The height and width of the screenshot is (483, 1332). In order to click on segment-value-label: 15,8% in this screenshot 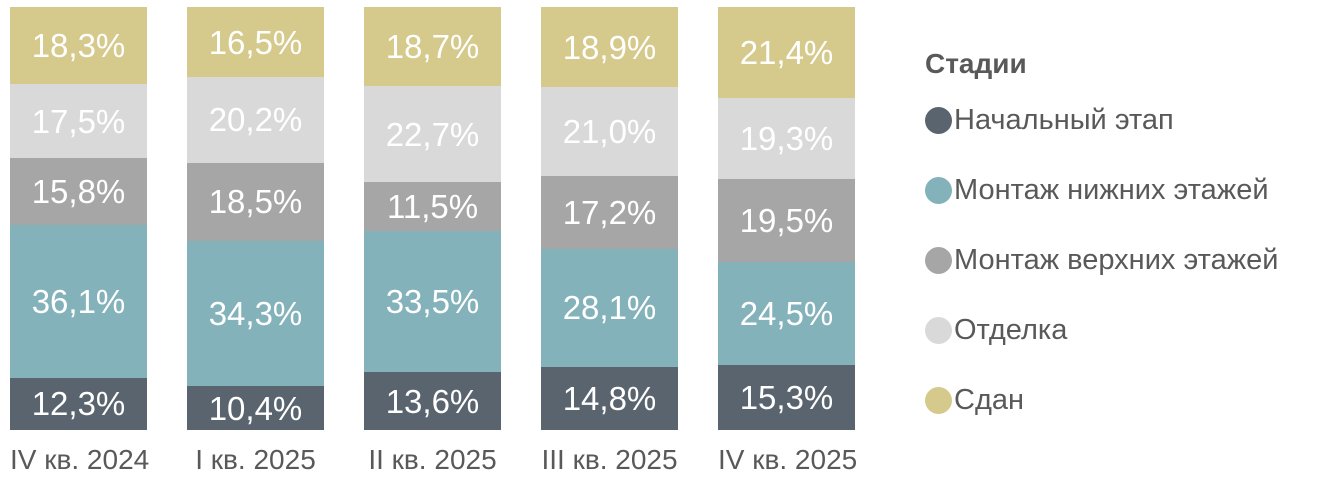, I will do `click(78, 192)`.